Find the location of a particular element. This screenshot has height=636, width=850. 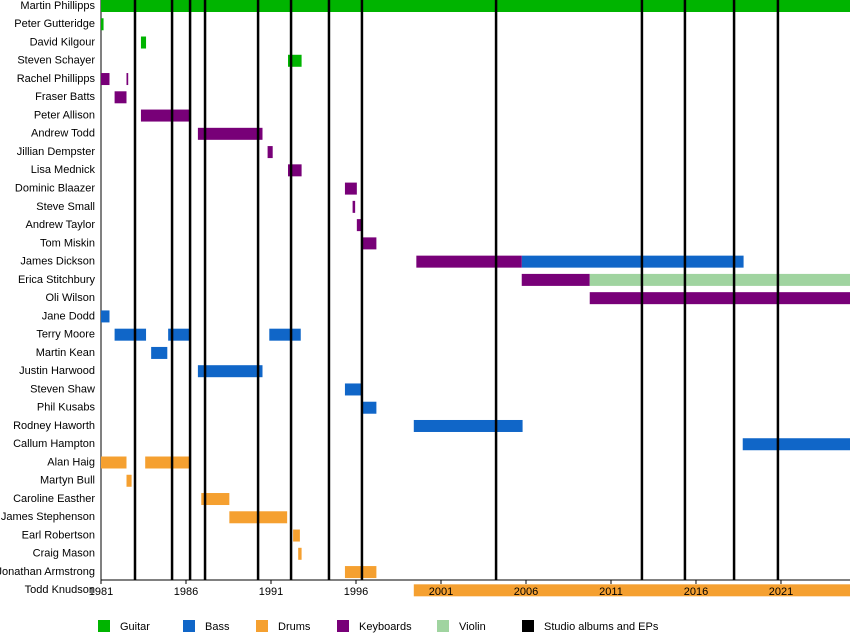

member-label: Martin Phillipps is located at coordinates (57, 6).